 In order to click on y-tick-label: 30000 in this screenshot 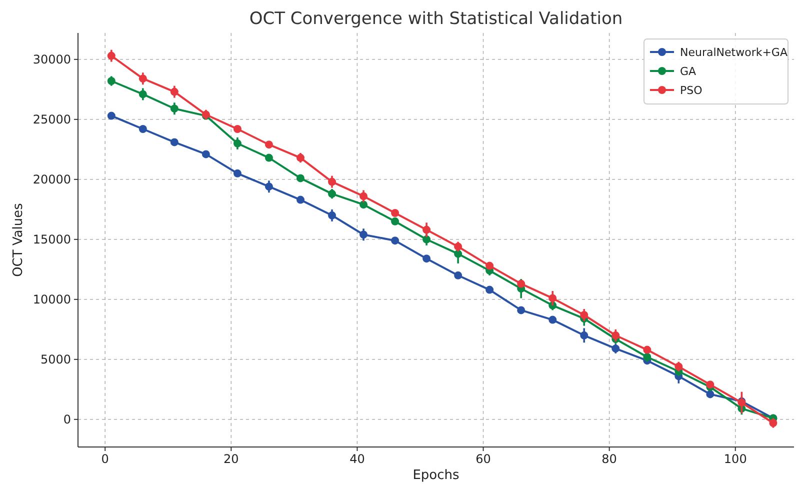, I will do `click(51, 59)`.